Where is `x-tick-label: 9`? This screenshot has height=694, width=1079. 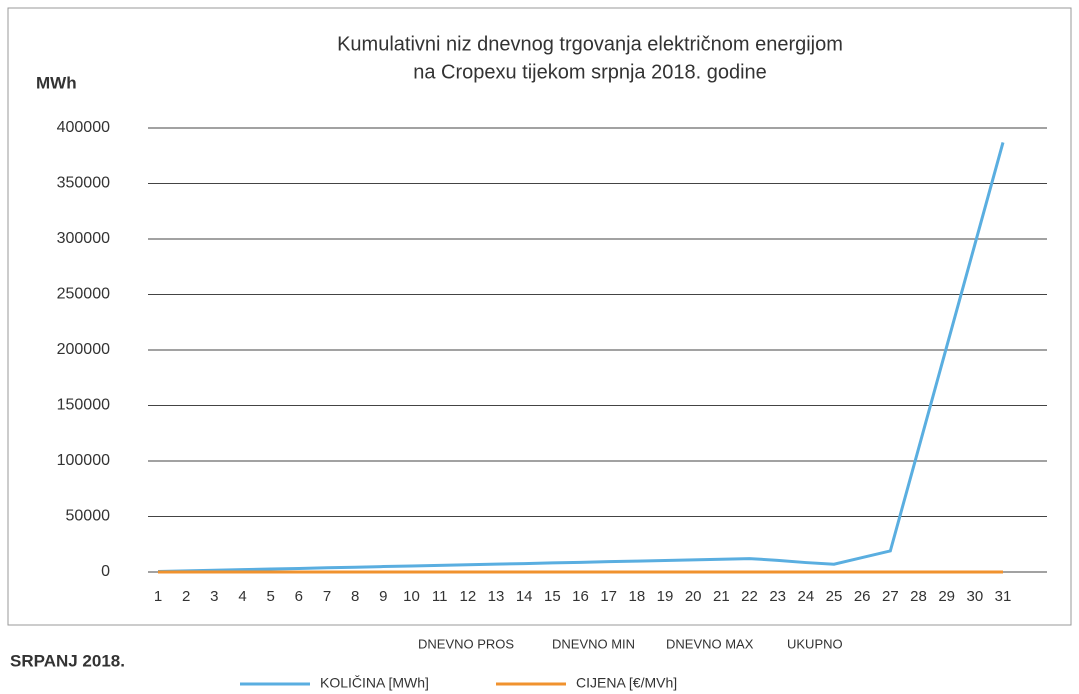
x-tick-label: 9 is located at coordinates (383, 596).